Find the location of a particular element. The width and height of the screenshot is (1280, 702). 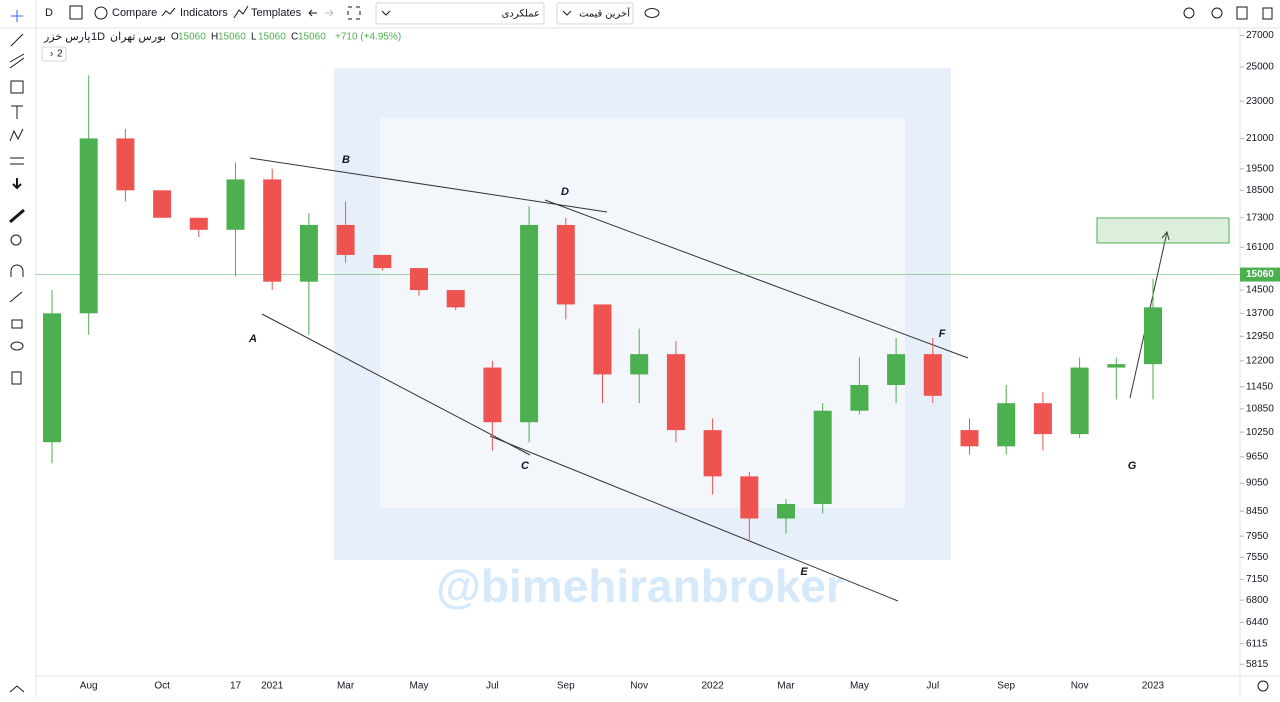

y-tick-label: 21000 is located at coordinates (1260, 138).